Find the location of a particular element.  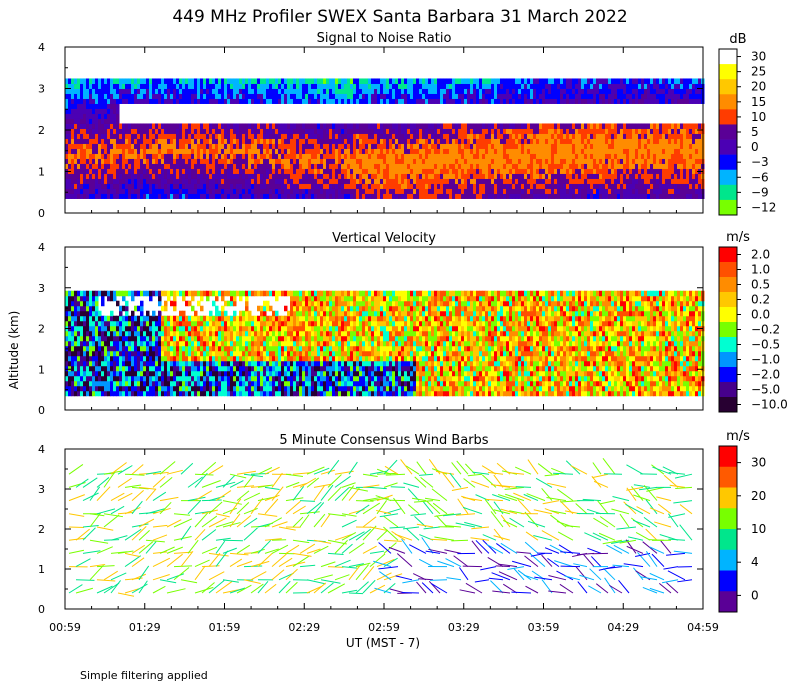

panel-title: Vertical Velocity is located at coordinates (384, 238).